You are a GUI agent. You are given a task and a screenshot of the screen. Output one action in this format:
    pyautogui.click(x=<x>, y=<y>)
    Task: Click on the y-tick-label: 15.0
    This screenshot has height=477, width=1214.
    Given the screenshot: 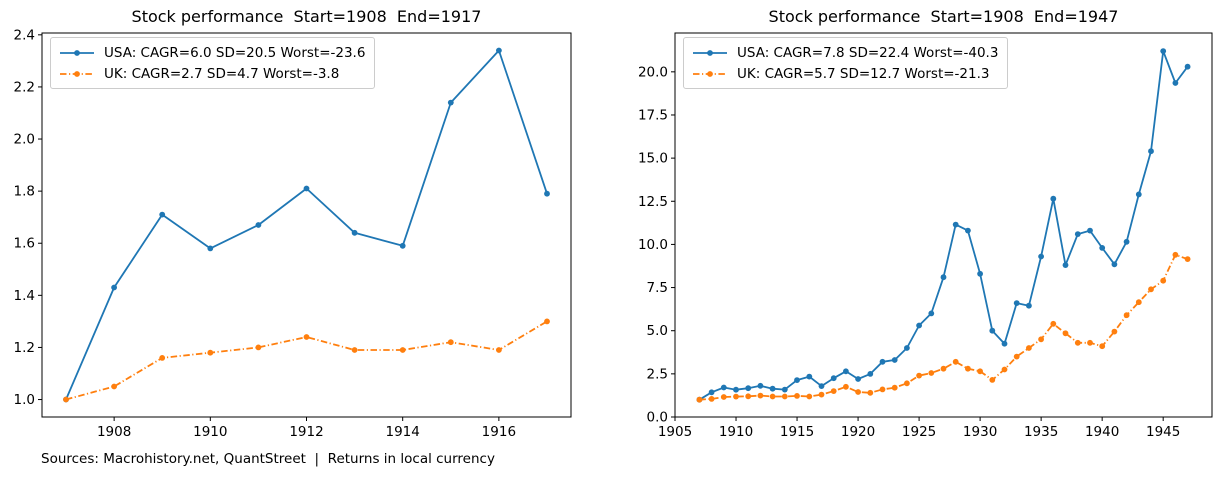 What is the action you would take?
    pyautogui.click(x=653, y=159)
    